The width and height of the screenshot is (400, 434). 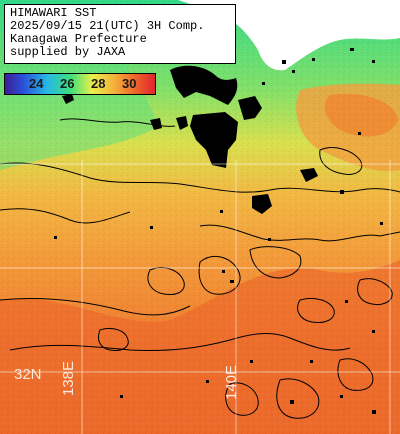 What do you see at coordinates (68, 52) in the screenshot?
I see `data-credit: supplied by JAXA` at bounding box center [68, 52].